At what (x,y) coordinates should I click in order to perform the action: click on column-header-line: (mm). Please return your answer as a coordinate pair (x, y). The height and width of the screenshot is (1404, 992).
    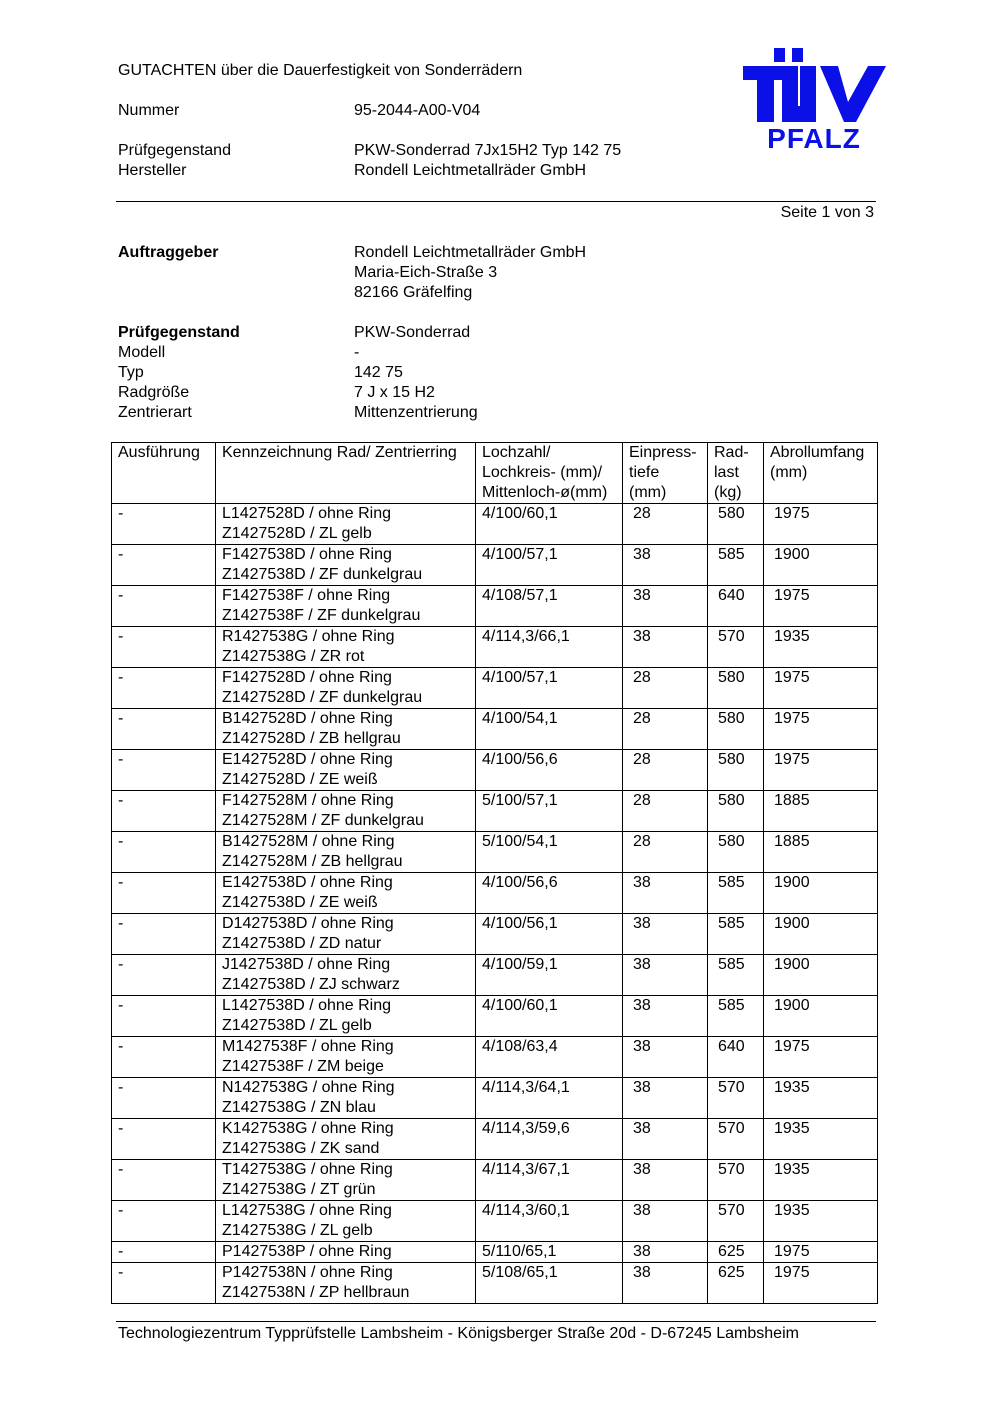
    Looking at the image, I should click on (789, 472).